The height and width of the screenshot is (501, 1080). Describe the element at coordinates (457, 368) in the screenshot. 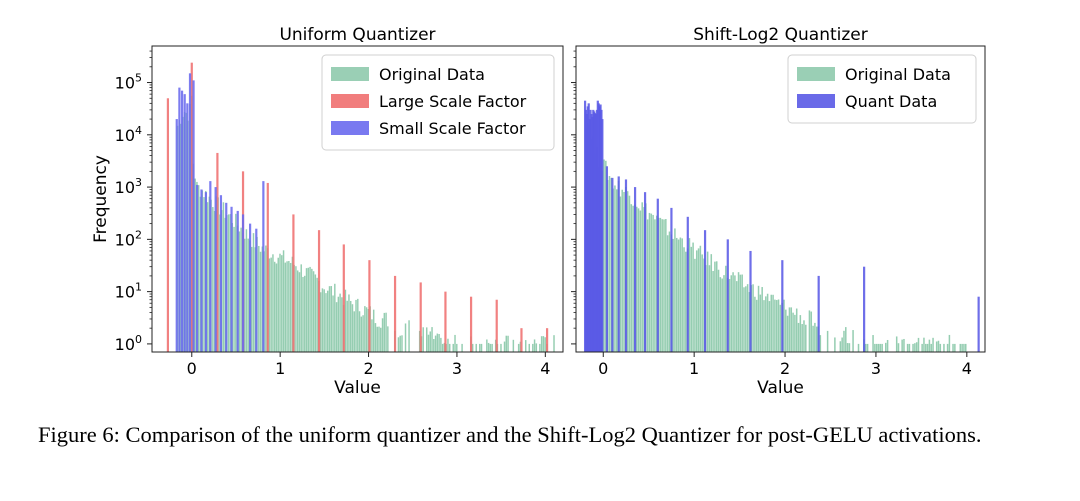

I see `x-tick-label: 3` at that location.